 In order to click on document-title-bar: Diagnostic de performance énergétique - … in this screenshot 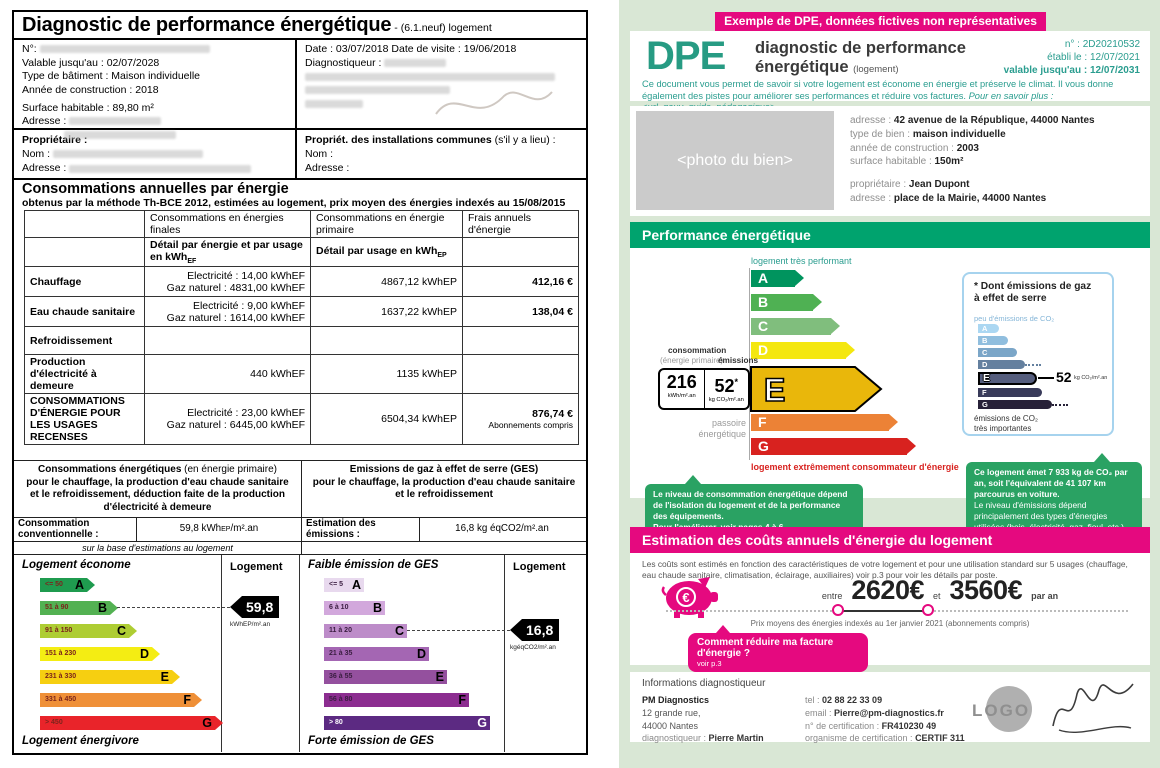, I will do `click(300, 26)`.